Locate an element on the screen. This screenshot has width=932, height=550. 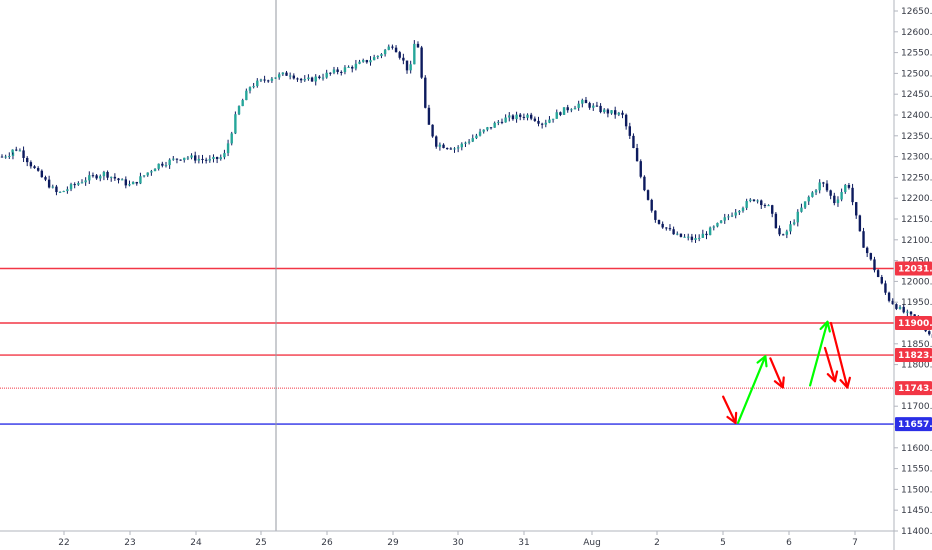
y-tick-label: 12550.0 is located at coordinates (916, 54).